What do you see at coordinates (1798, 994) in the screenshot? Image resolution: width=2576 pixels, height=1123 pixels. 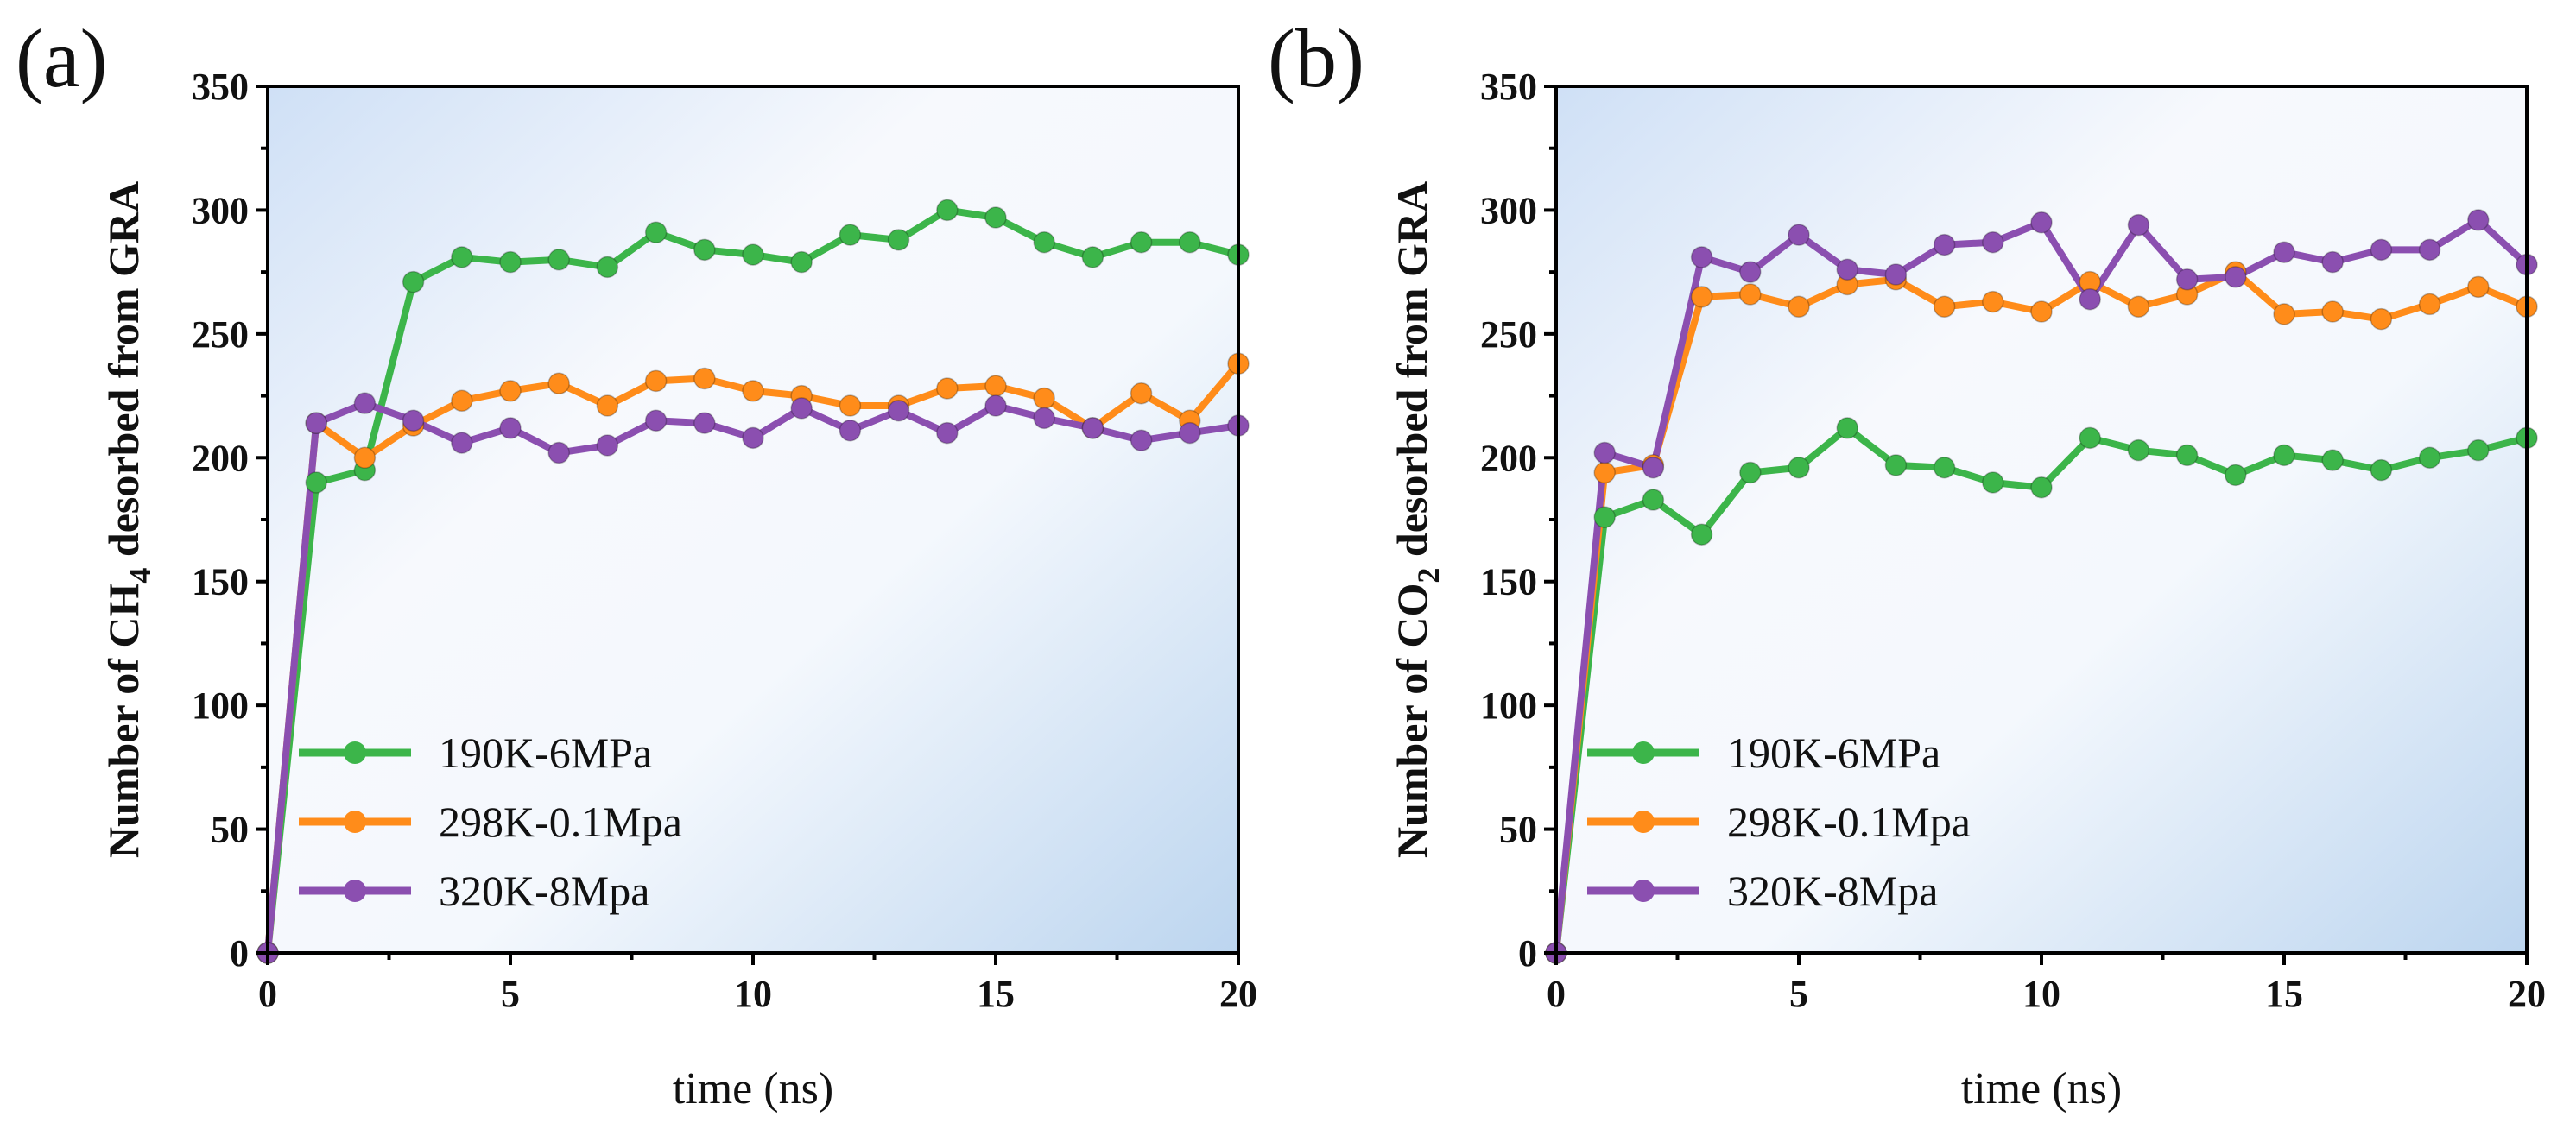 I see `x-tick-label: 5` at bounding box center [1798, 994].